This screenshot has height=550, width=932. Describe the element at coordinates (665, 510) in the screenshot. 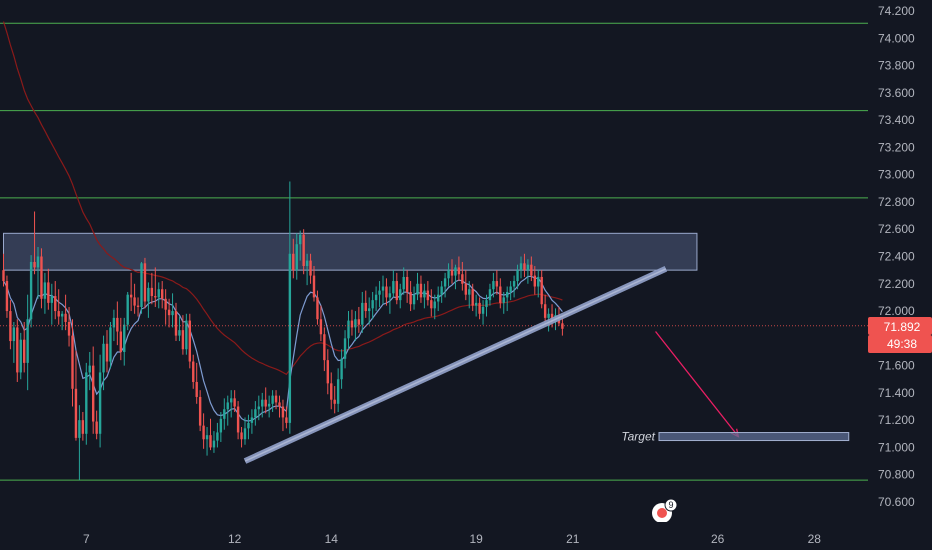

I see `indicator-badge: 9` at that location.